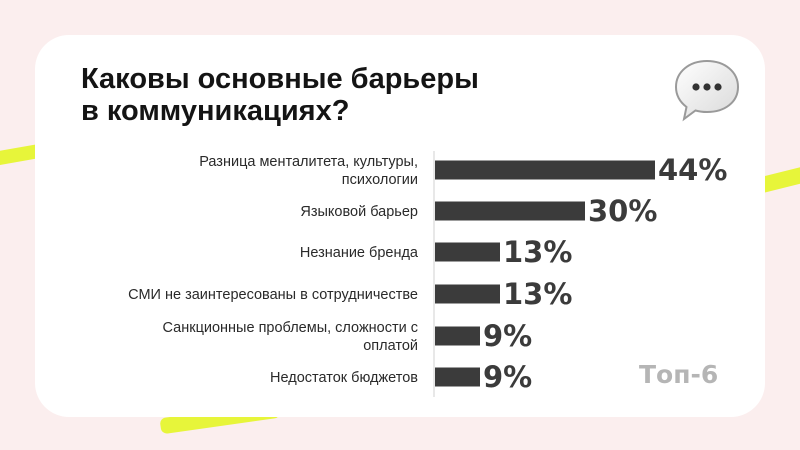 This screenshot has width=800, height=450. Describe the element at coordinates (537, 294) in the screenshot. I see `bar-value-label-4: 13%` at that location.